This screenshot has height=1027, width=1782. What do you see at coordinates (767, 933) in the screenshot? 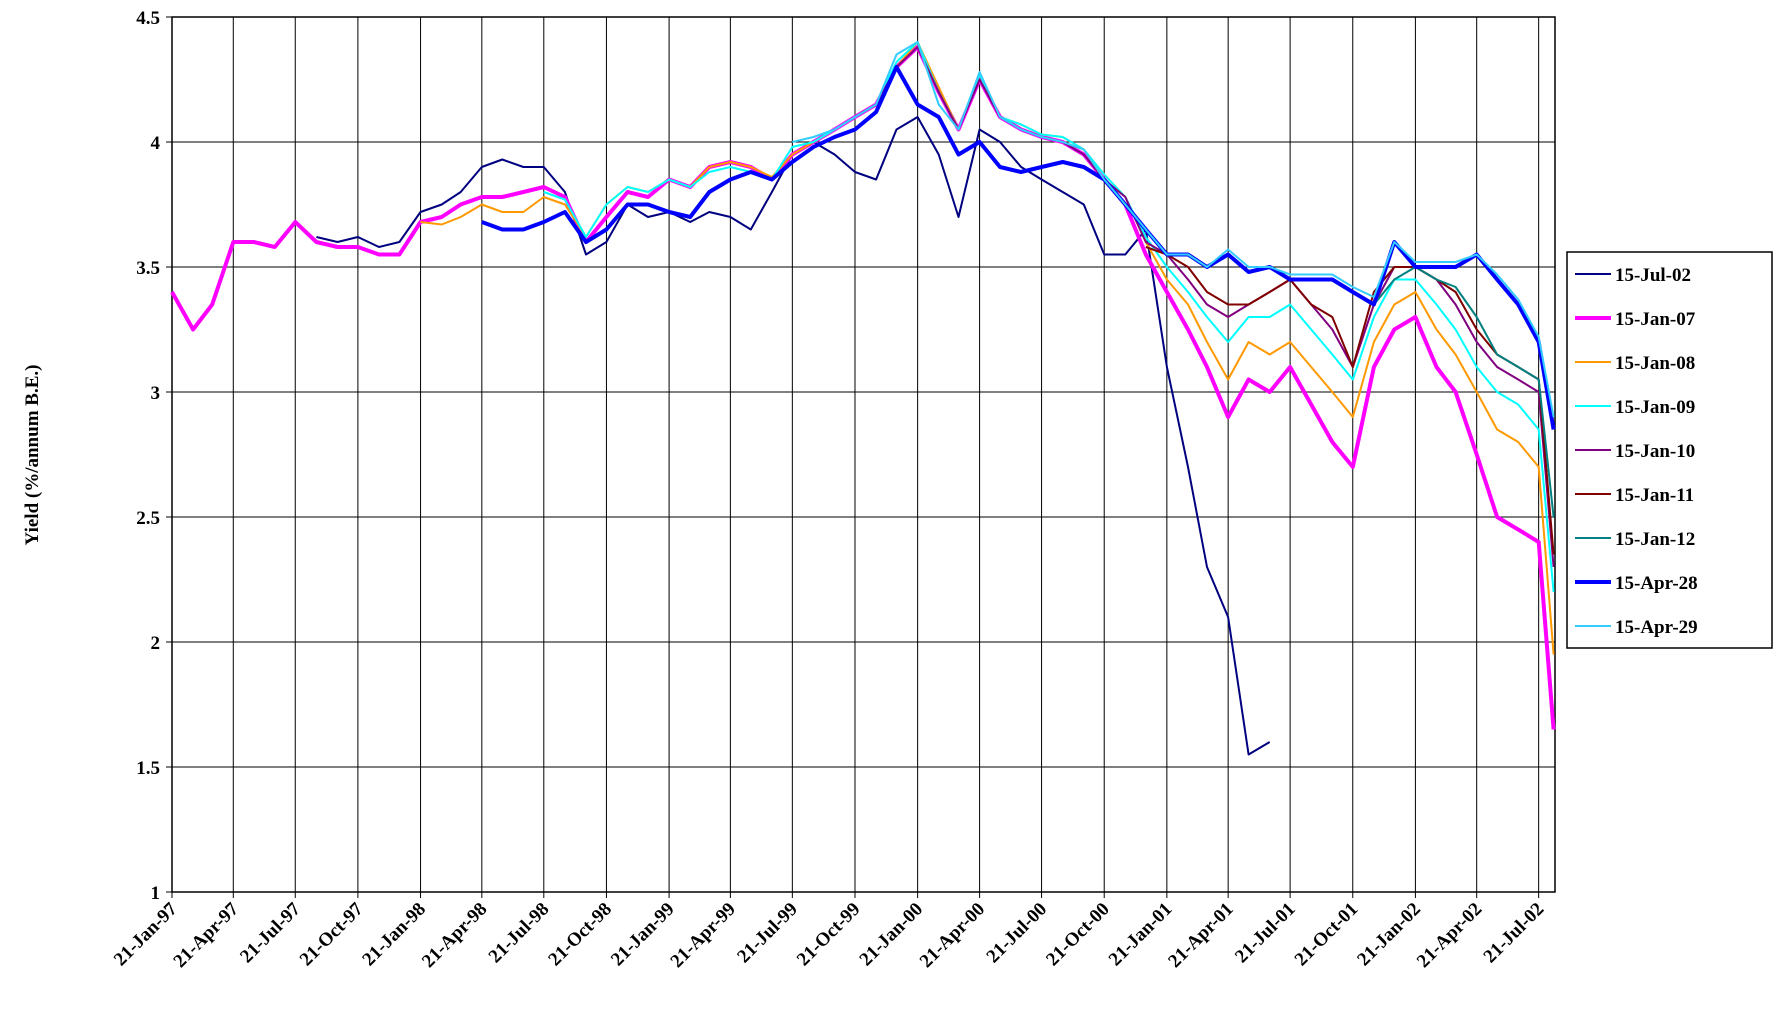
I see `x-tick-label: 21-Jul-99` at bounding box center [767, 933].